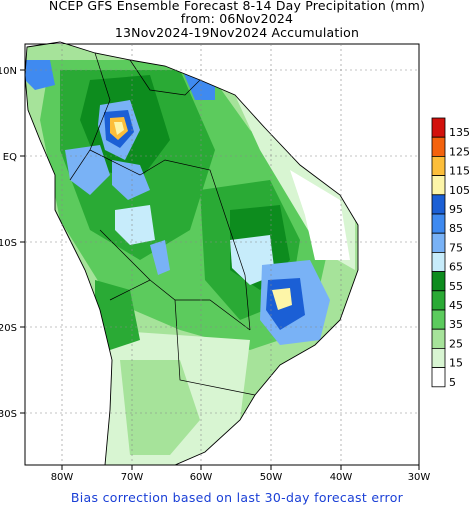  Describe the element at coordinates (456, 228) in the screenshot. I see `legend-label: 85` at that location.